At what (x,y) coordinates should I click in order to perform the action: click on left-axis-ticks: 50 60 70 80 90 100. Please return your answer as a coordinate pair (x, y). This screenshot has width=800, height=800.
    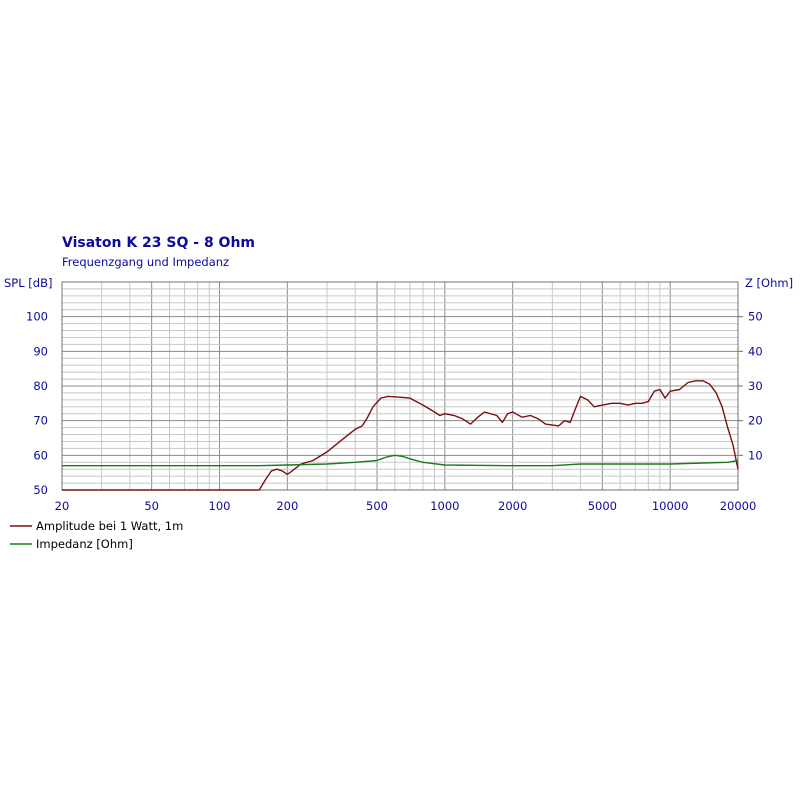
    Looking at the image, I should click on (37, 403).